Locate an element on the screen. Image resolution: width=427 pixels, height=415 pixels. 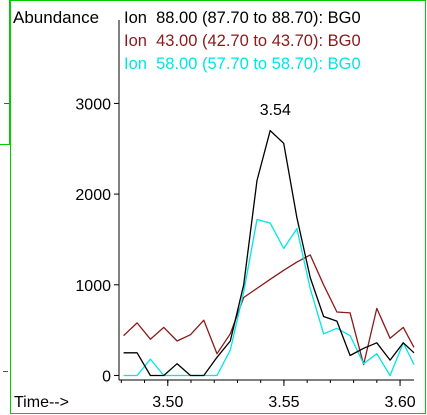
x-tick-label: 3.50 is located at coordinates (167, 402).